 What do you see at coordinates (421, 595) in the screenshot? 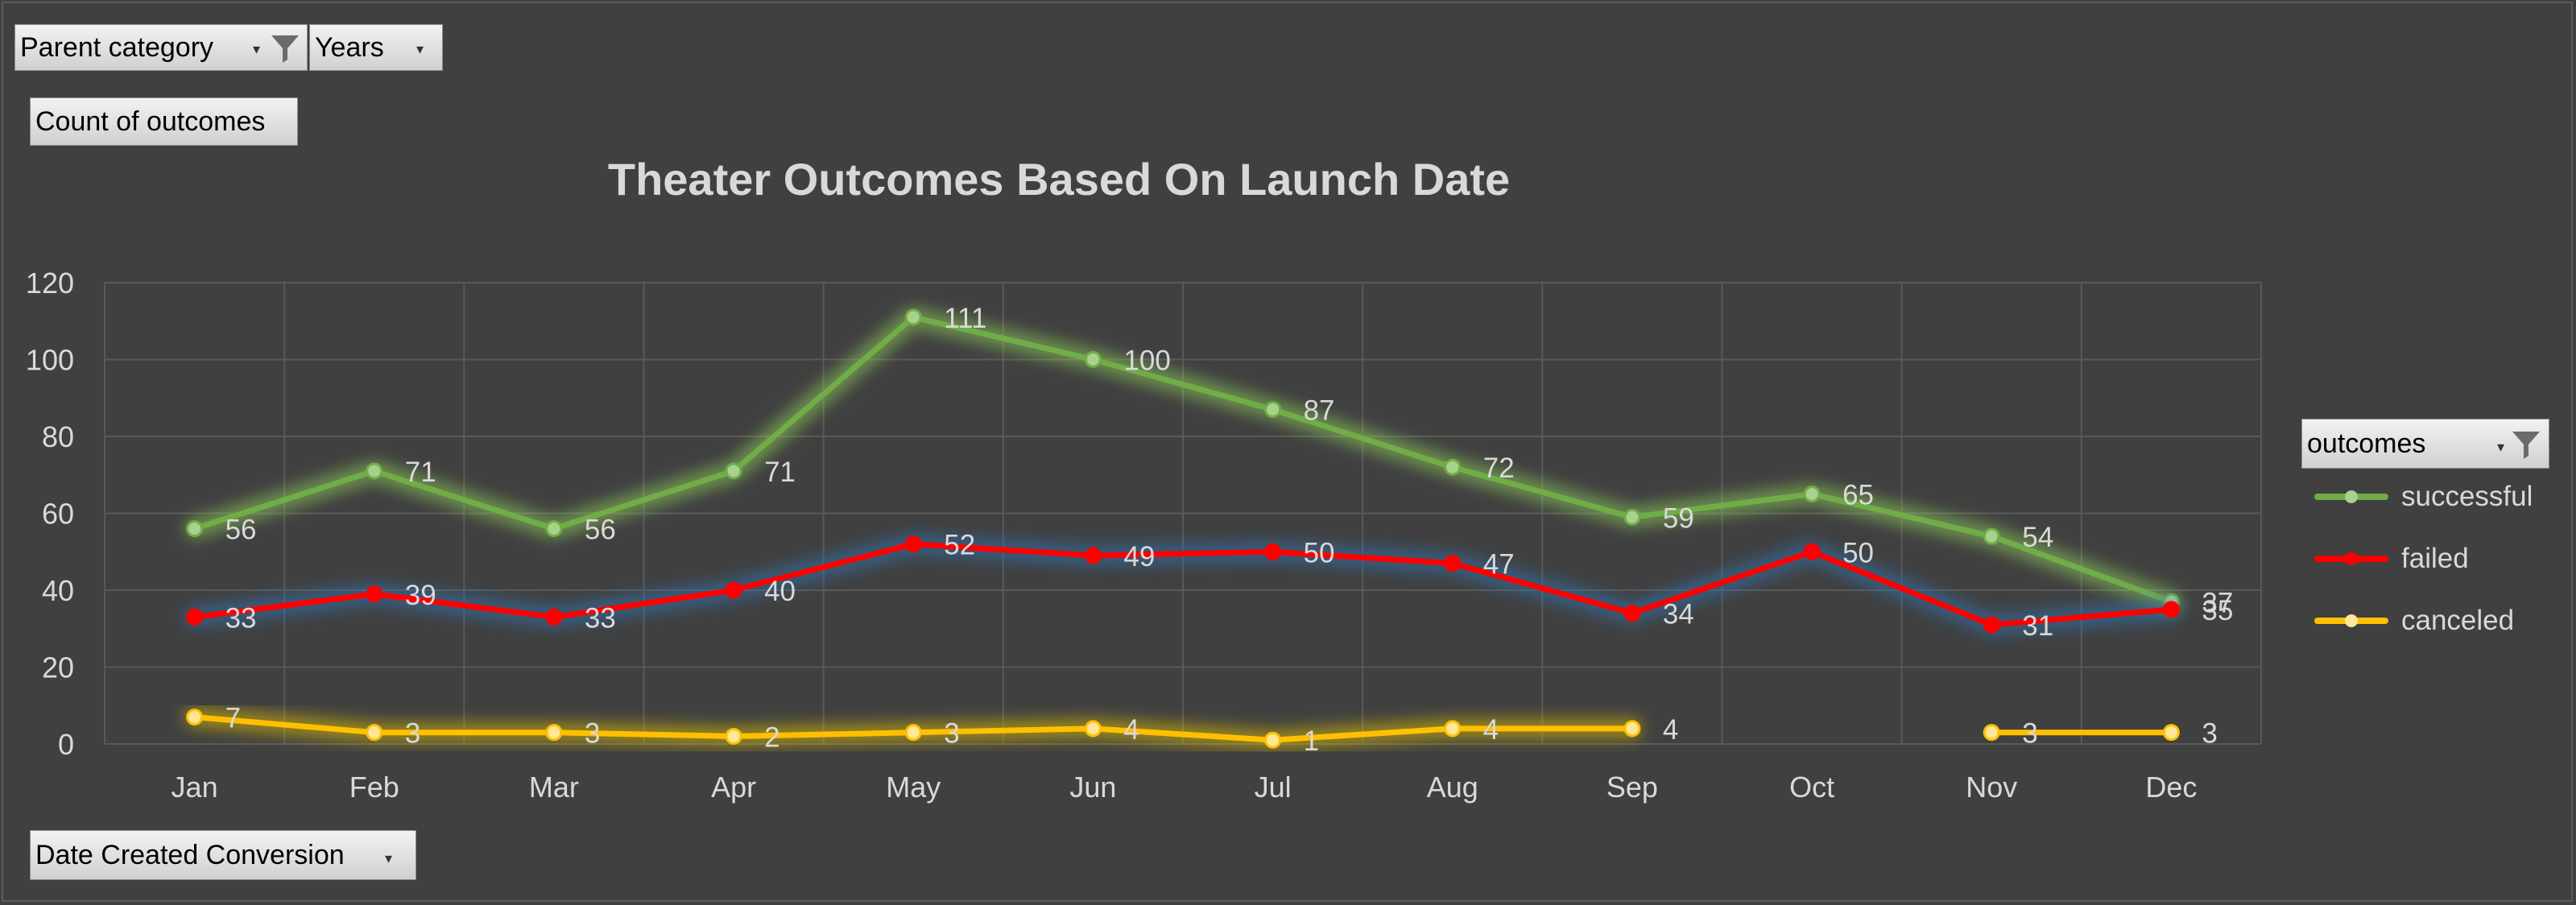
I see `data-label-failed: 39` at bounding box center [421, 595].